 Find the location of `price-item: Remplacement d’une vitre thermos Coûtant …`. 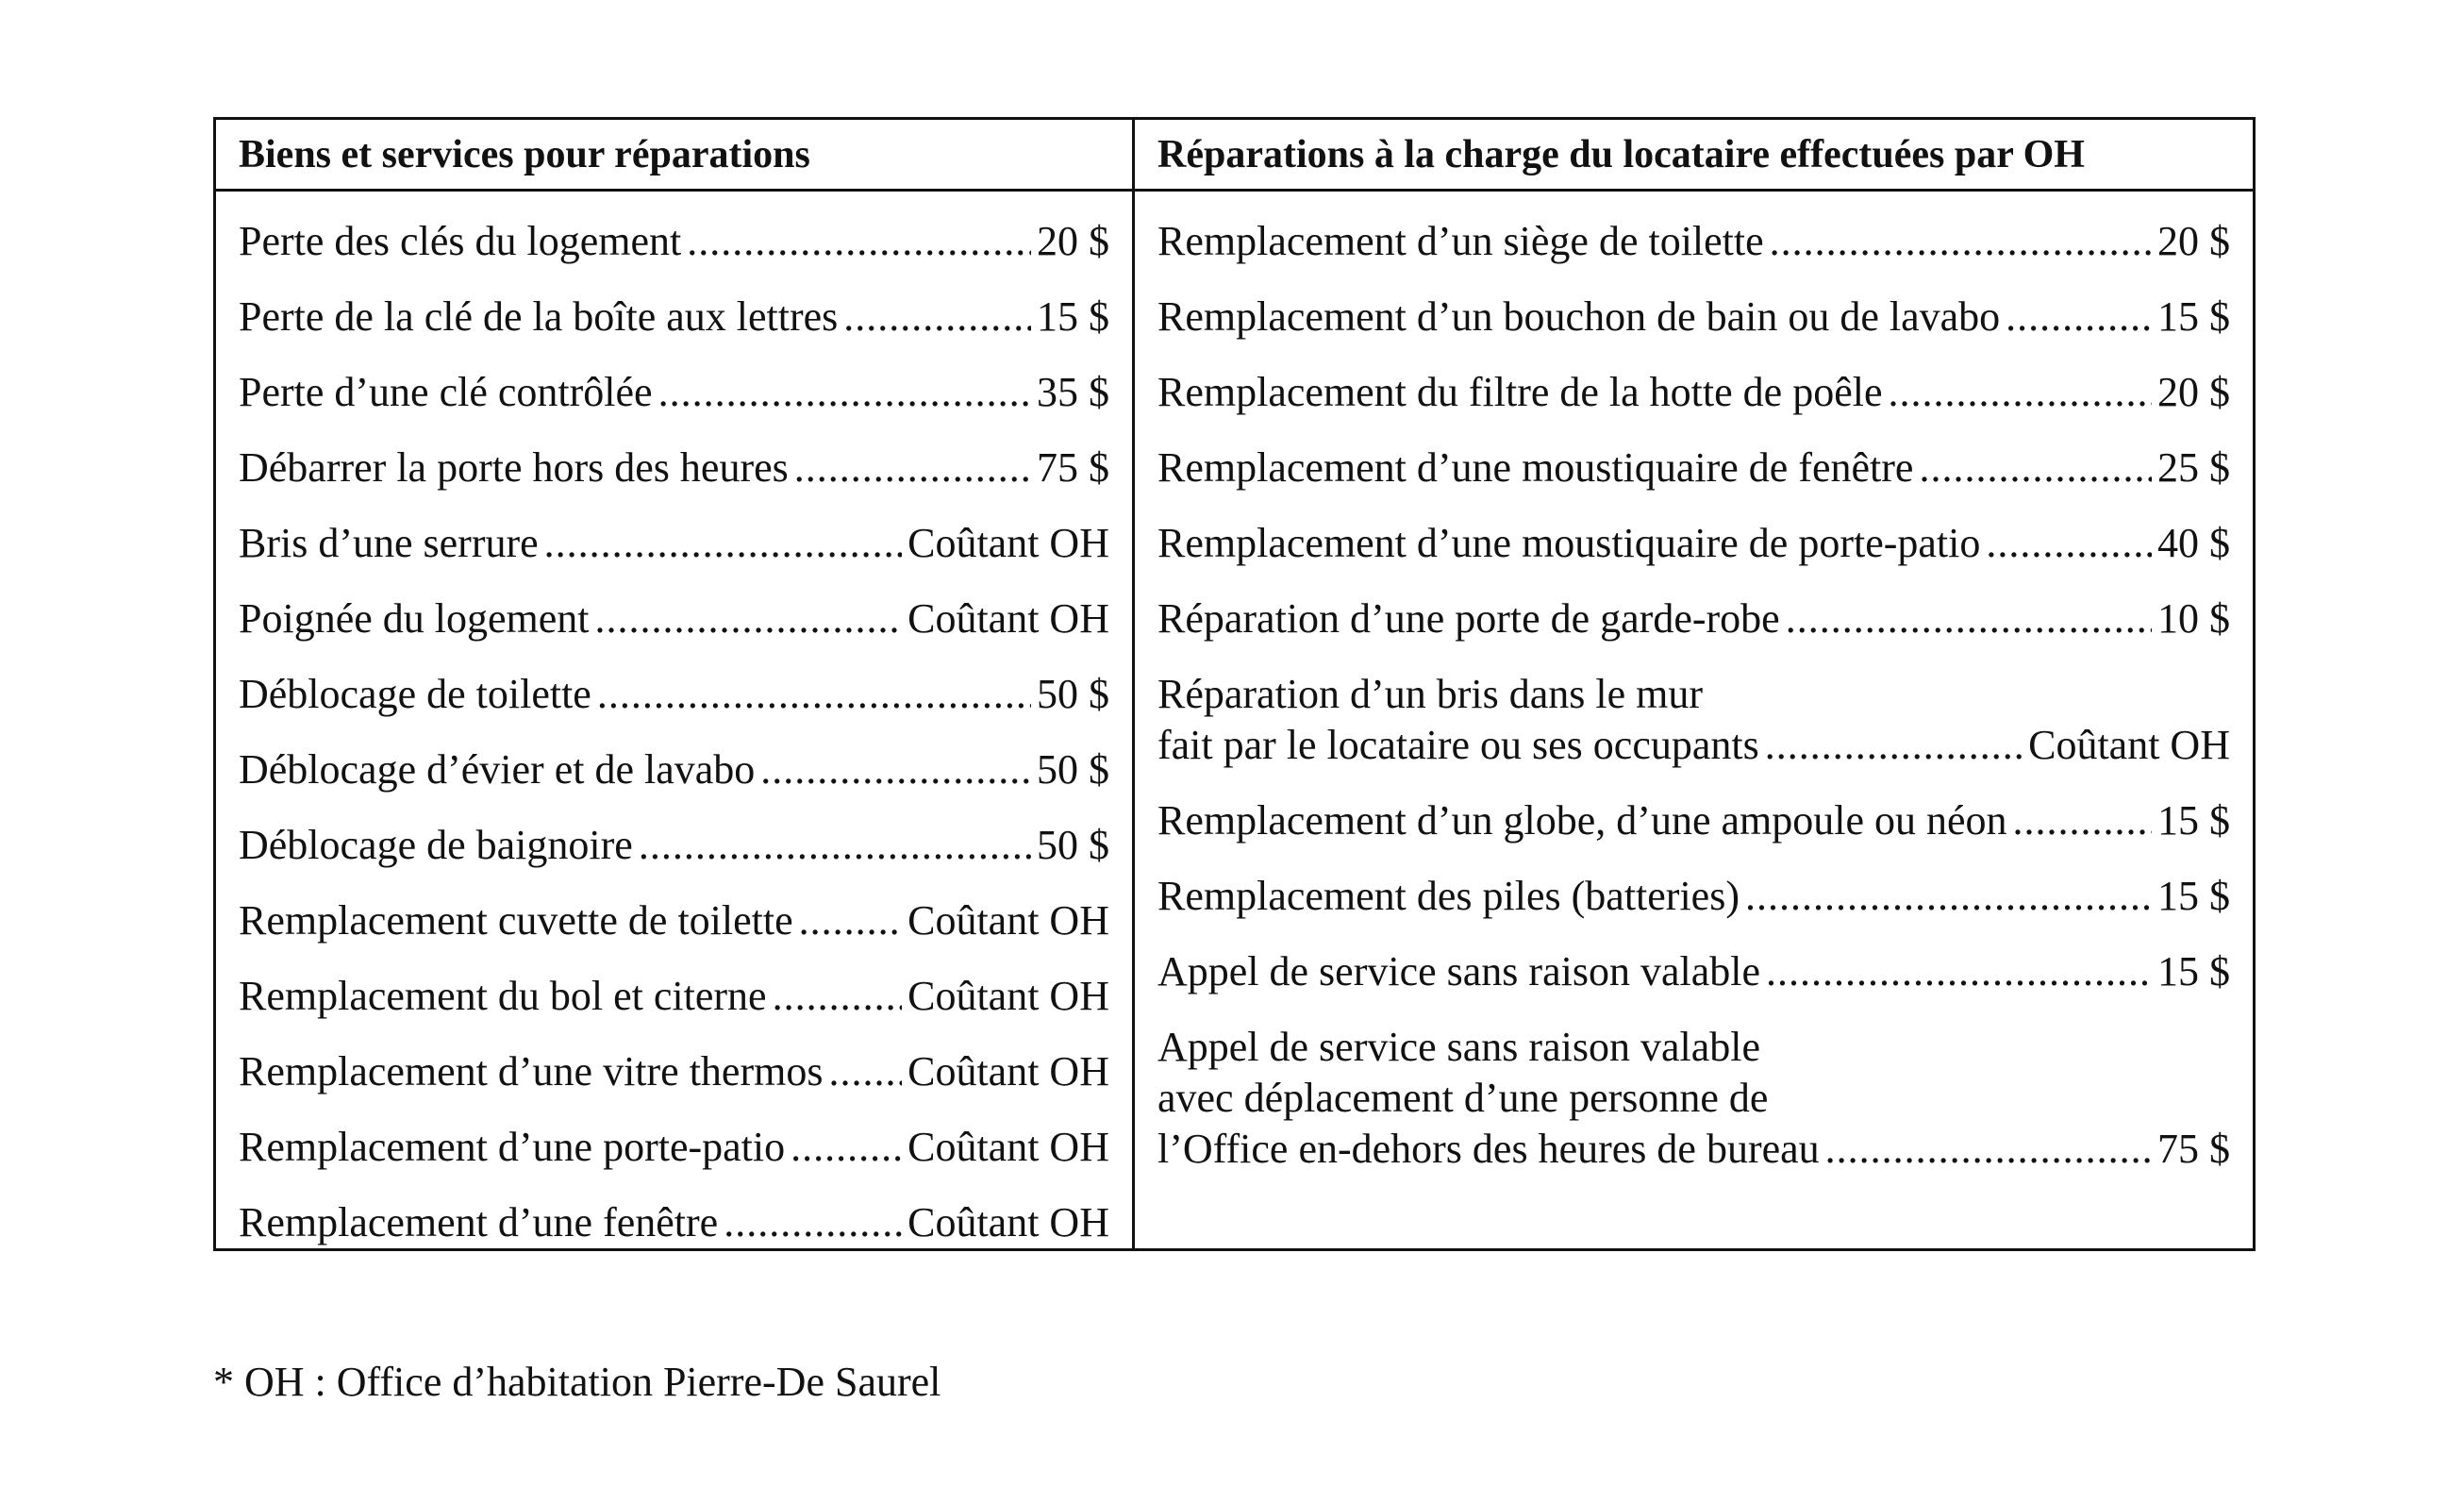

price-item: Remplacement d’une vitre thermos Coûtant … is located at coordinates (674, 1072).